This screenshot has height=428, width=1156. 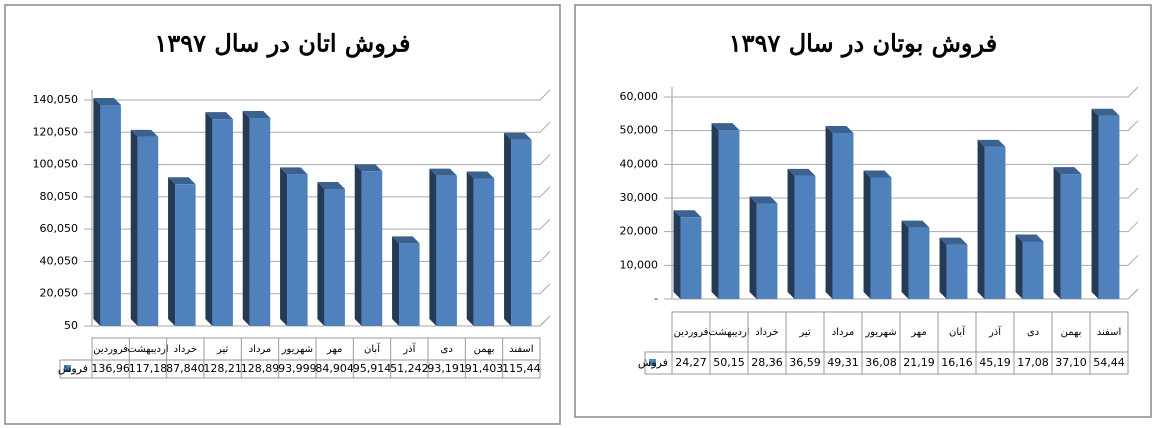 I want to click on y-tick-label: 40,000, so click(x=639, y=163).